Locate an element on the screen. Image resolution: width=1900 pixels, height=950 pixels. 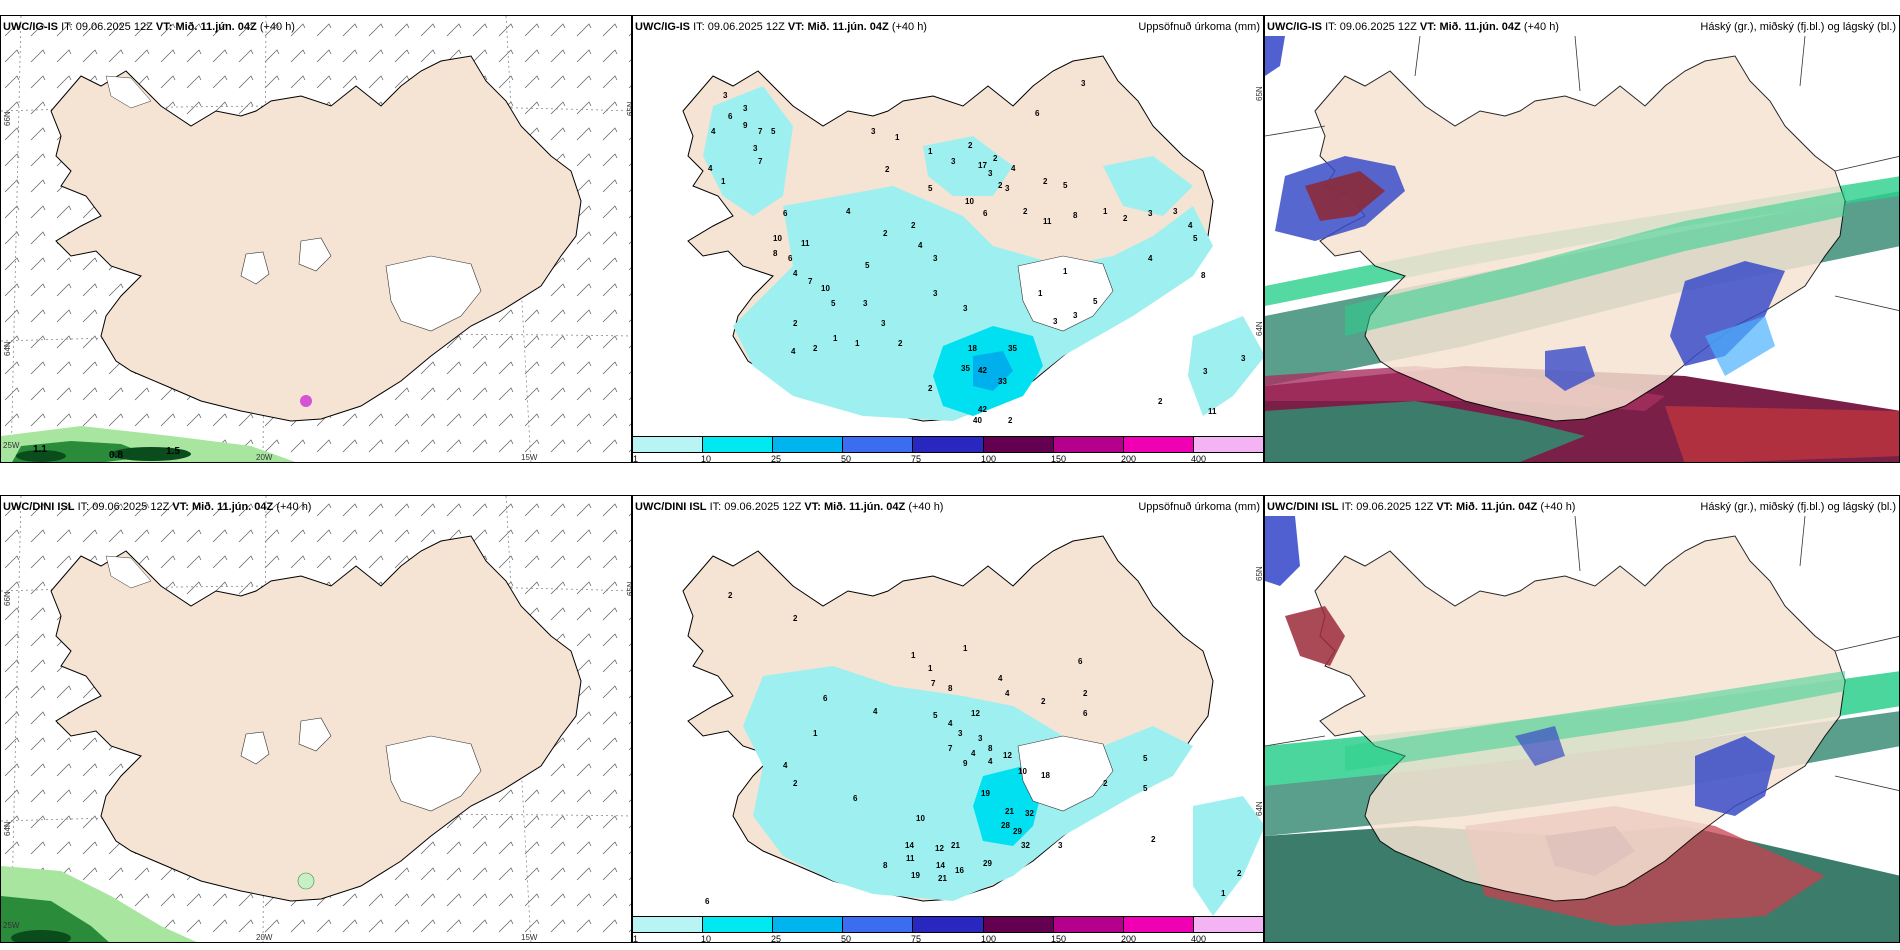
colorbar-labels: 1 10 25 50 75 100 150 200 400 is located at coordinates (948, 938).